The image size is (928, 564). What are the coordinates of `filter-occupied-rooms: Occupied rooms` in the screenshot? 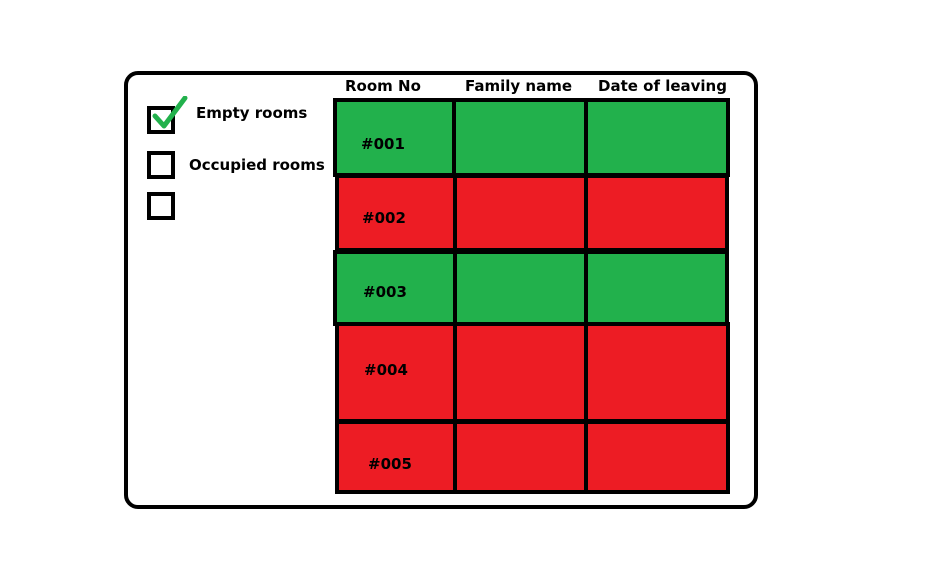 It's located at (236, 165).